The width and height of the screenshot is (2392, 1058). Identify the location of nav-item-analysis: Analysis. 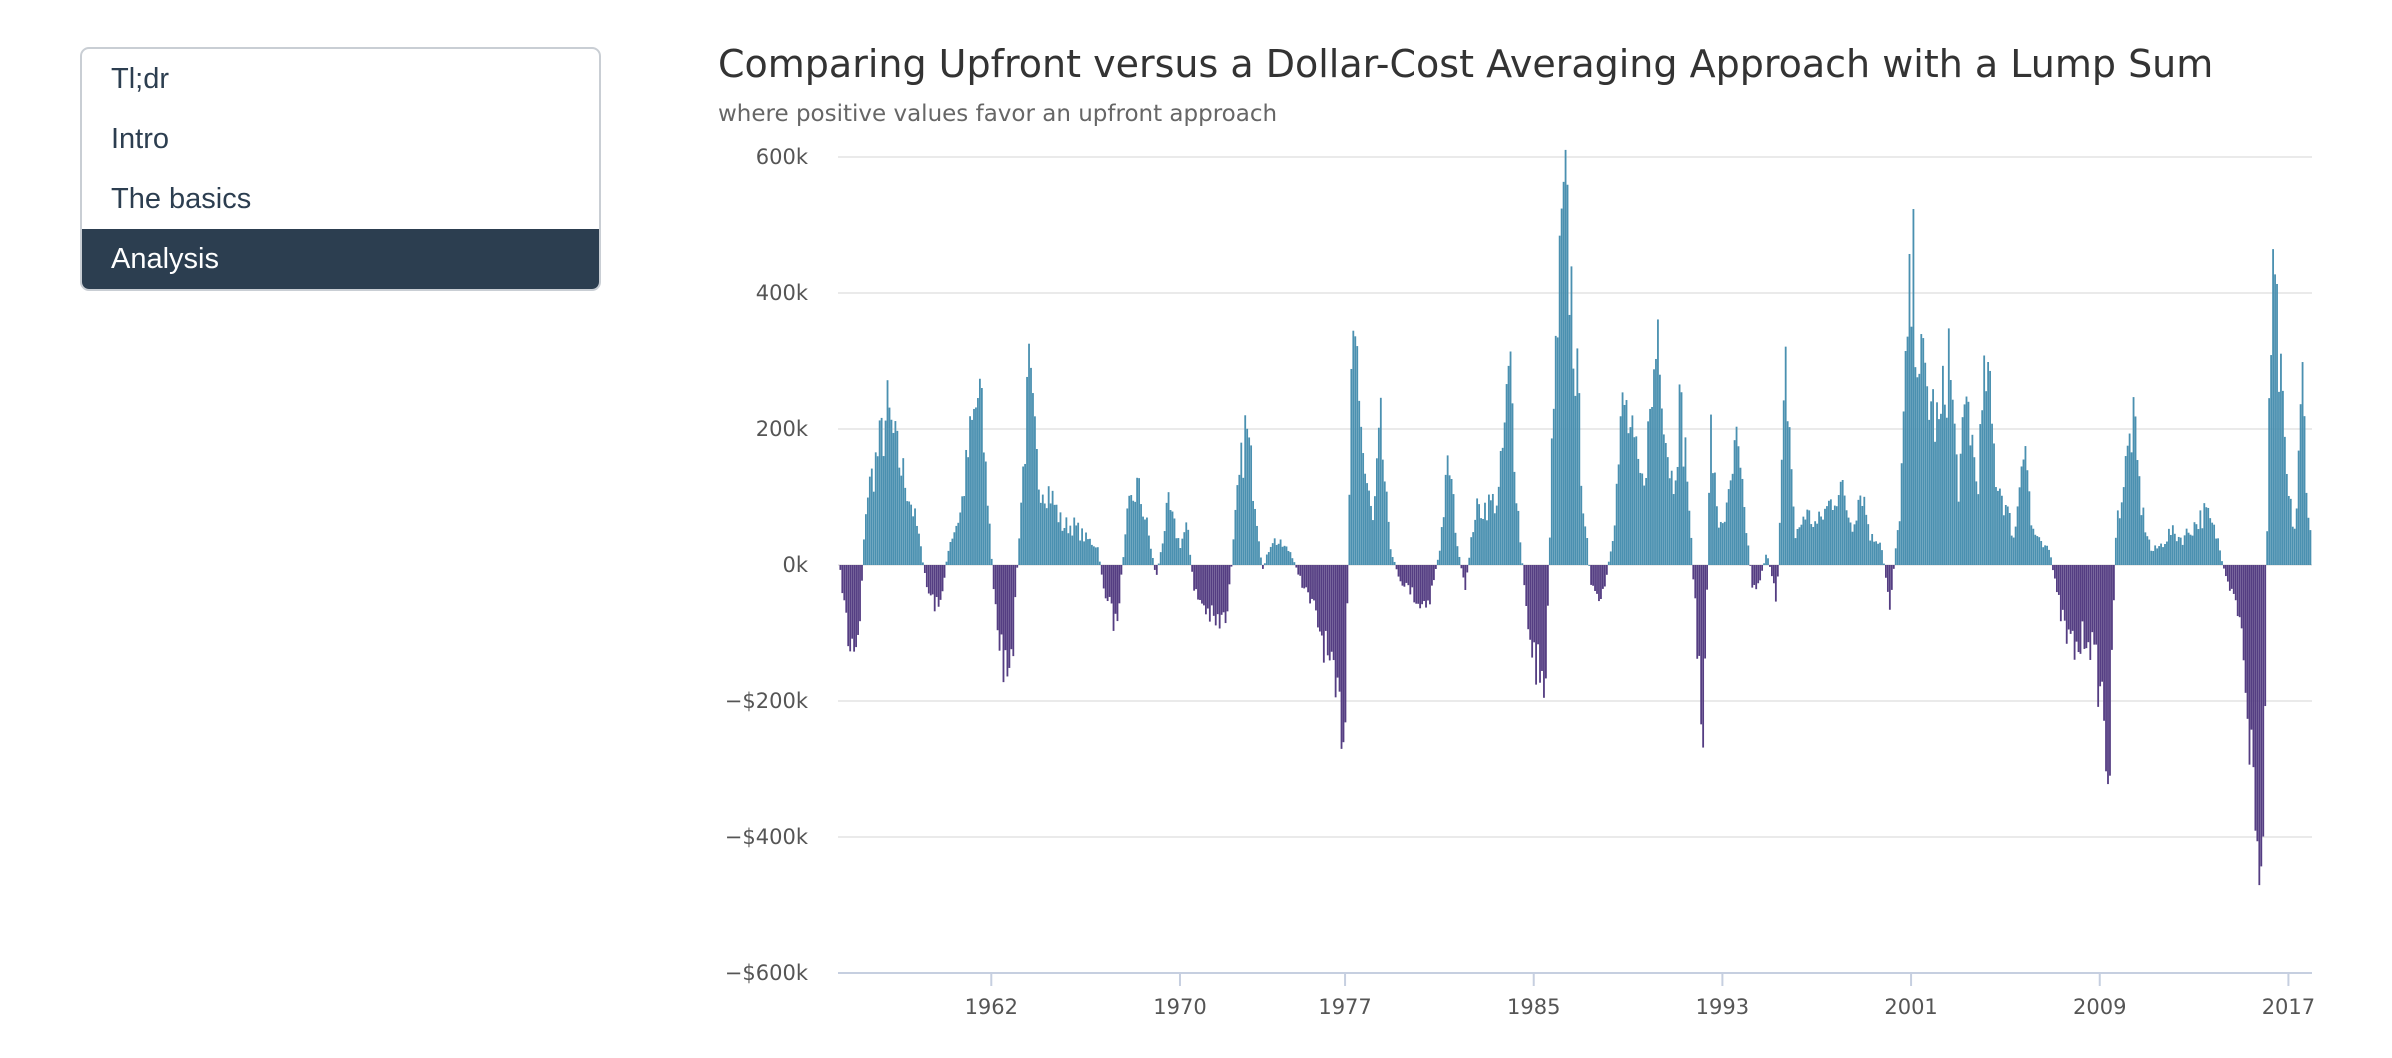
(340, 259).